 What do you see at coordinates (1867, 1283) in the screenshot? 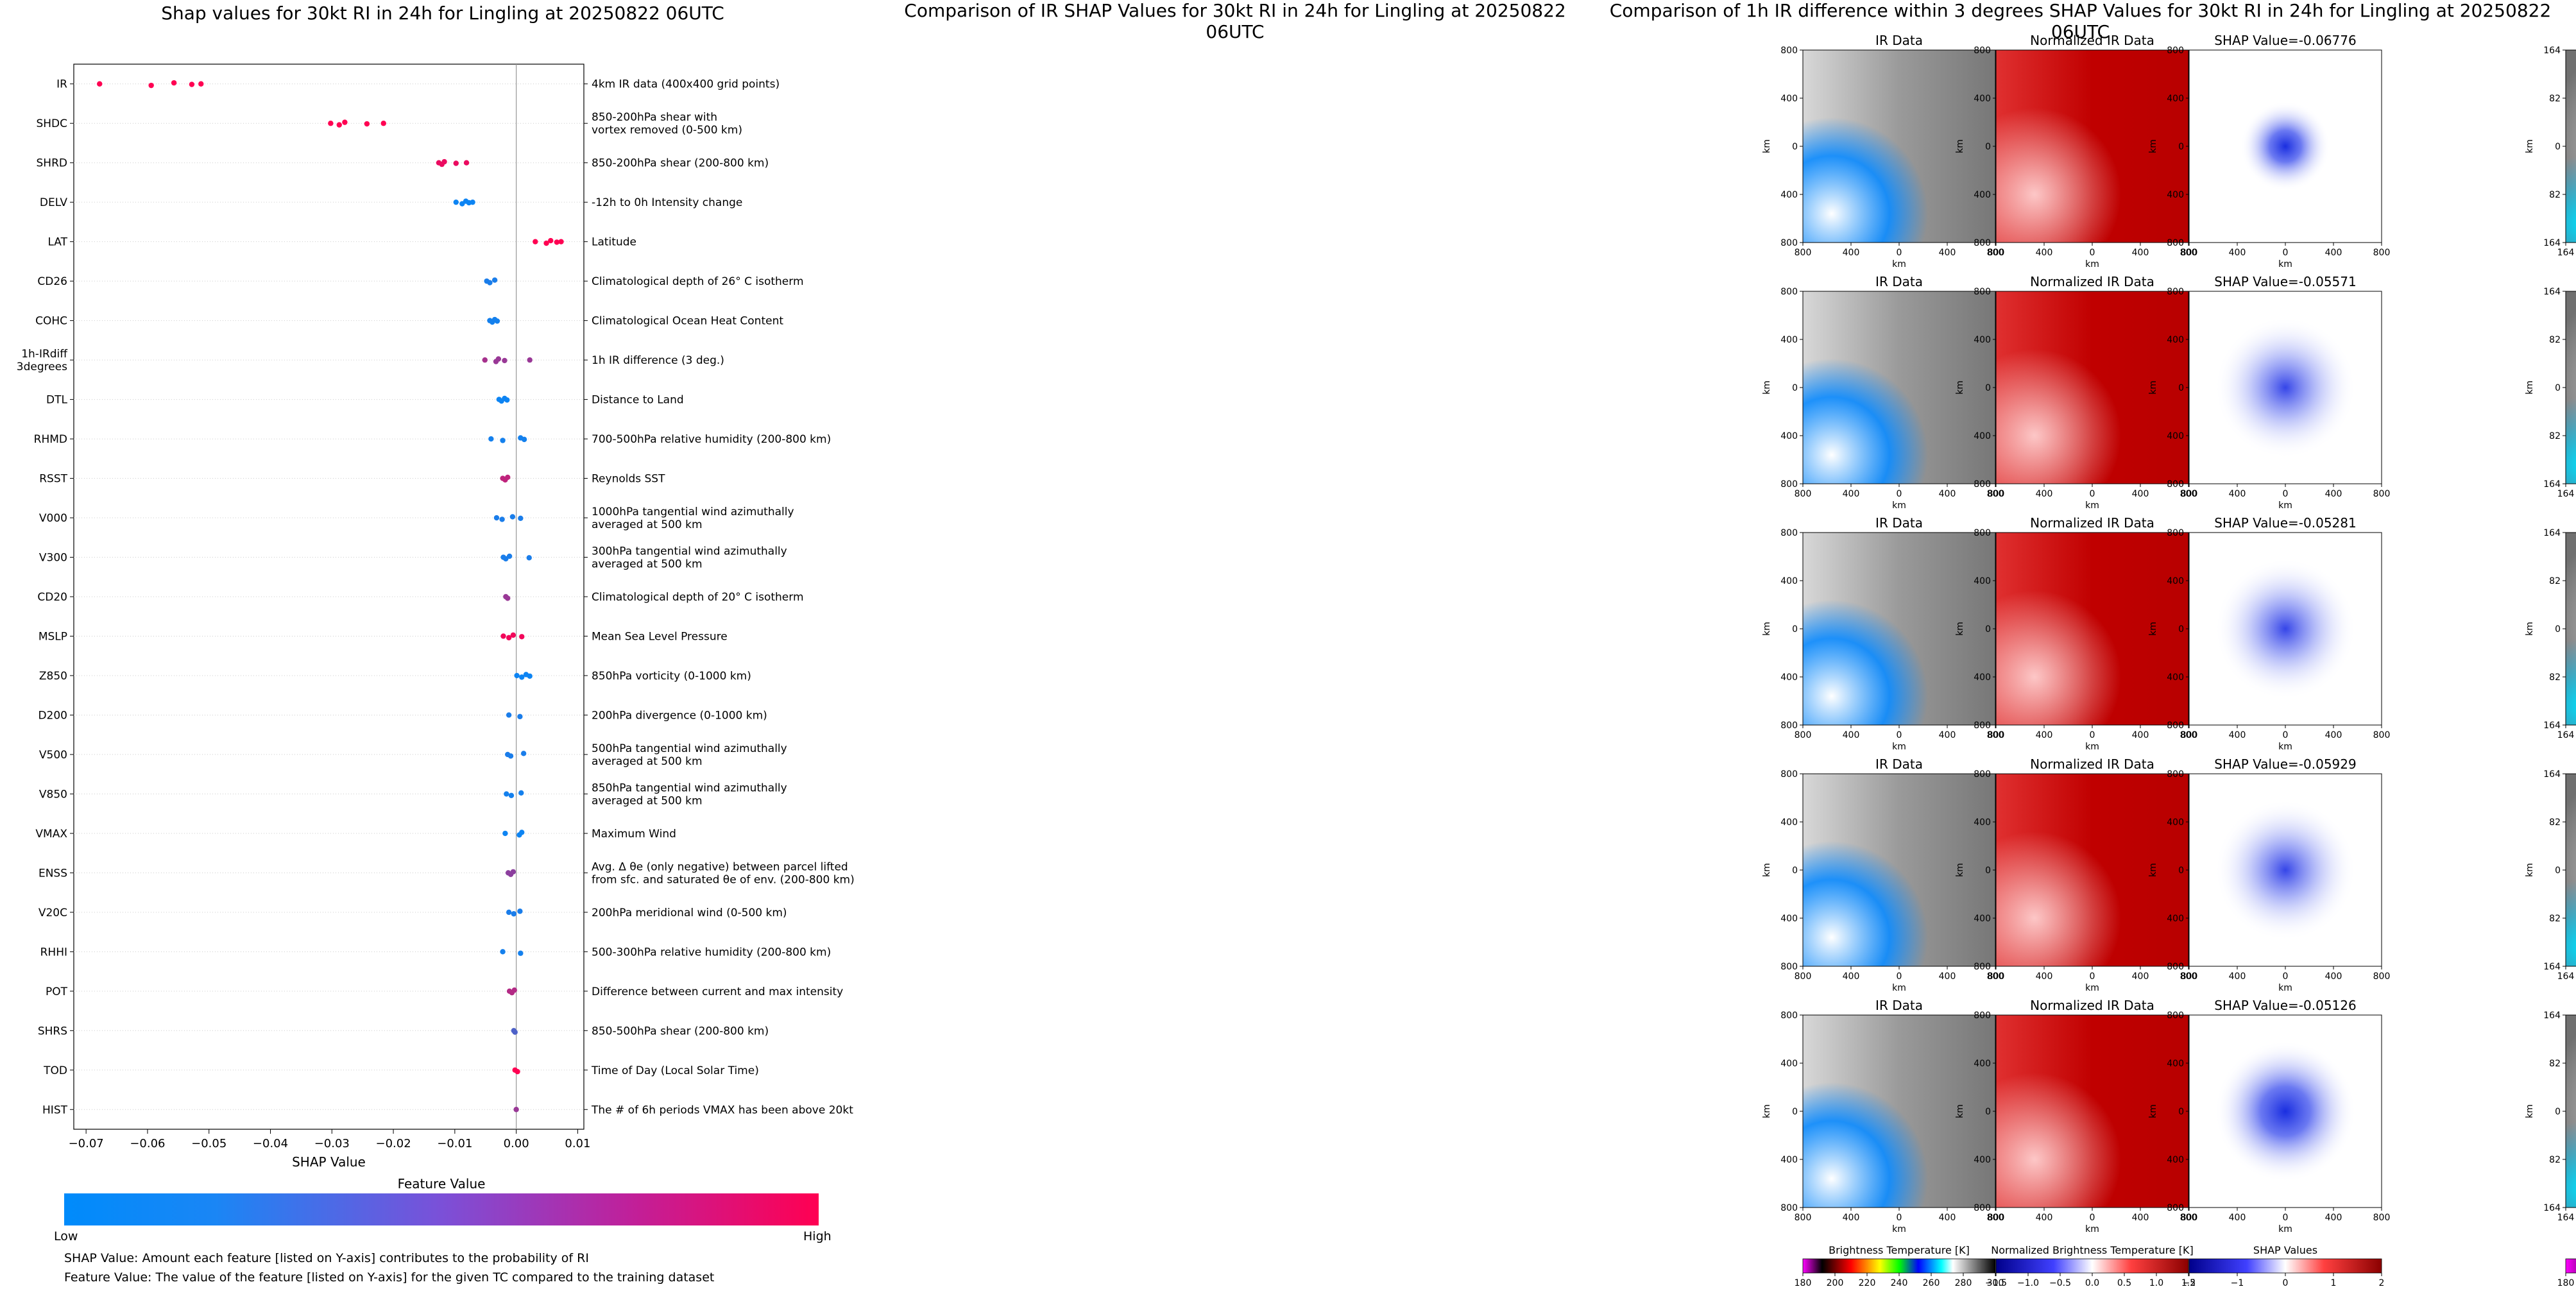
I see `colorbar-tick-label: 220` at bounding box center [1867, 1283].